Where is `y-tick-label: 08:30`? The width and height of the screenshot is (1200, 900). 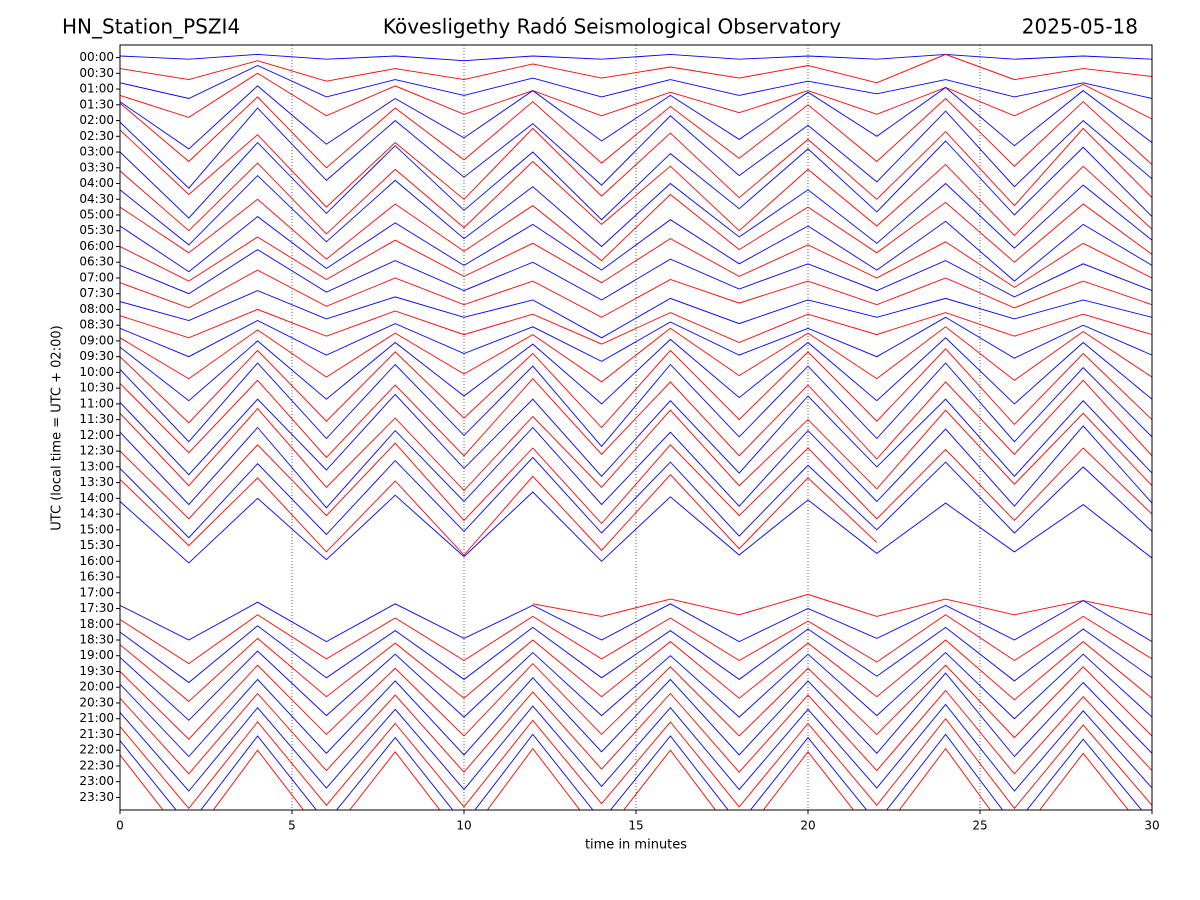 y-tick-label: 08:30 is located at coordinates (96, 325).